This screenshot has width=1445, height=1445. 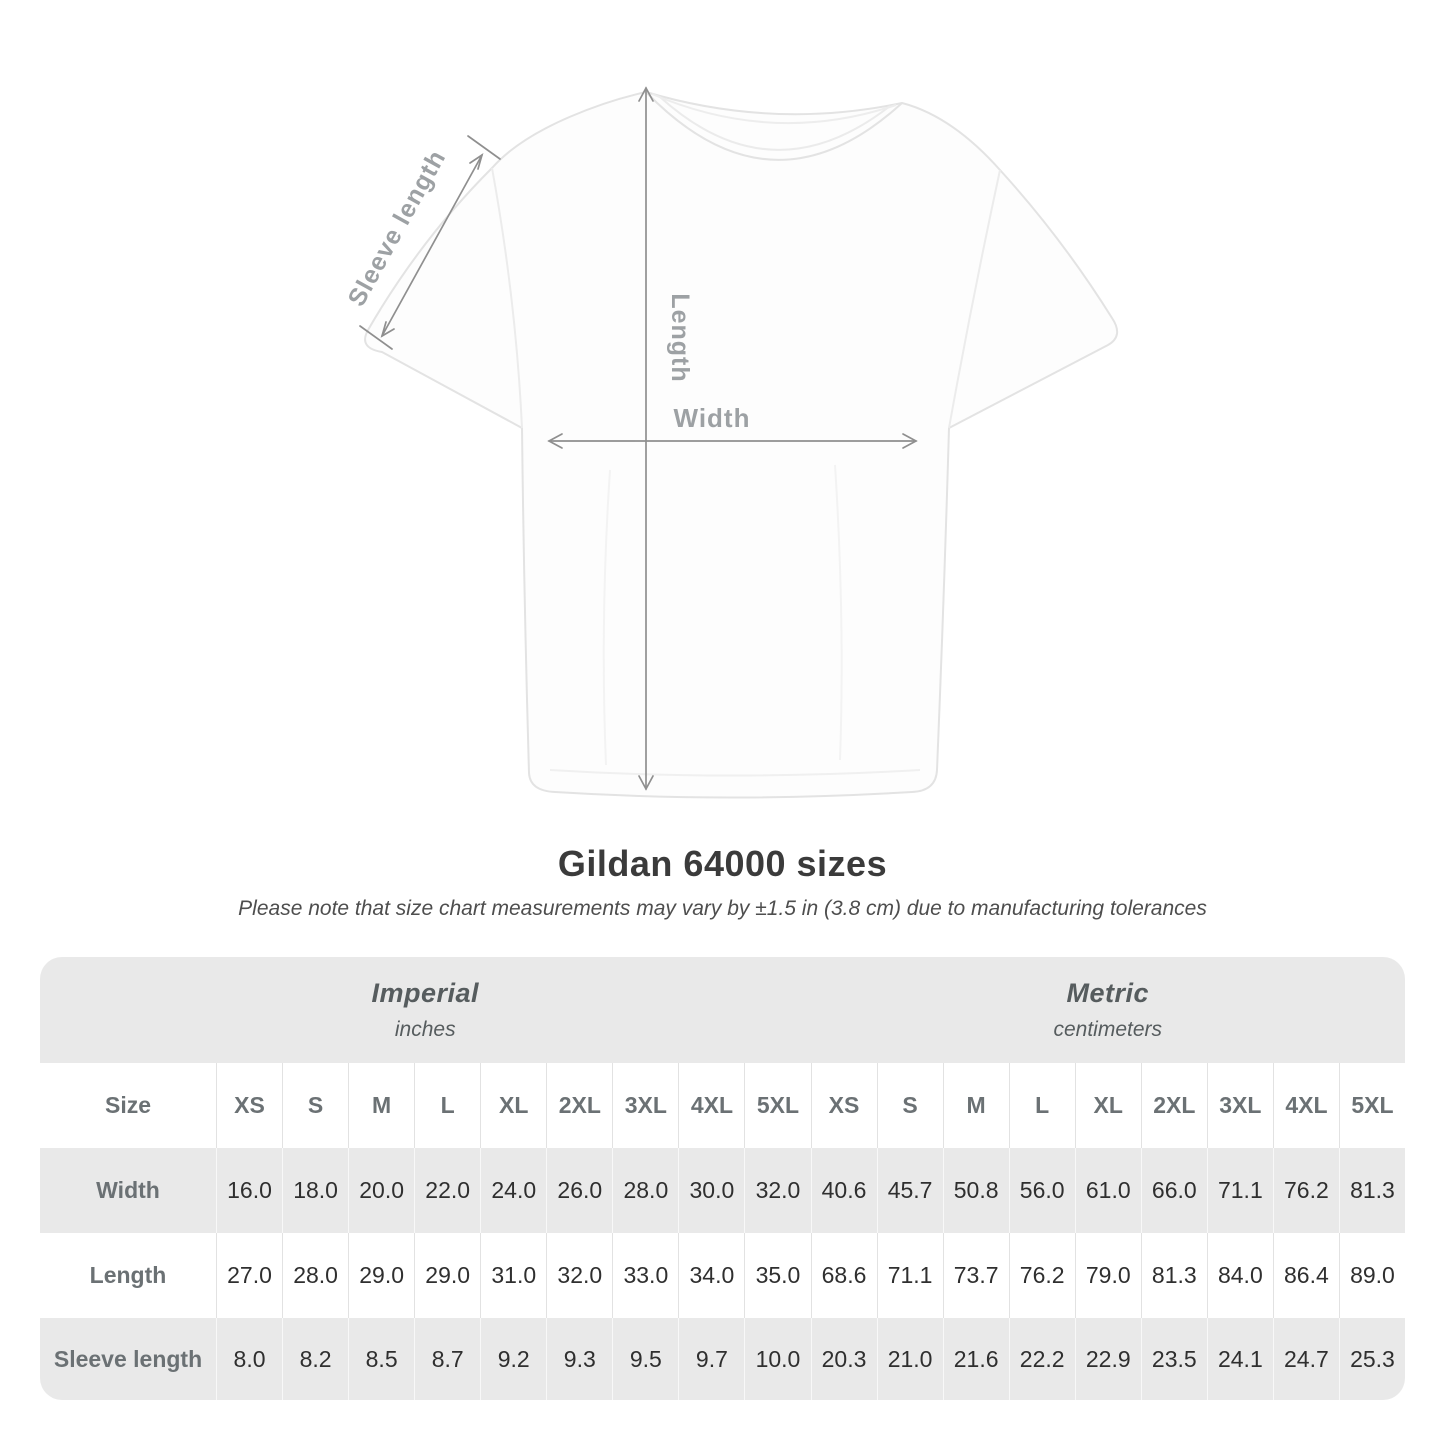 What do you see at coordinates (712, 418) in the screenshot?
I see `width-label: Width` at bounding box center [712, 418].